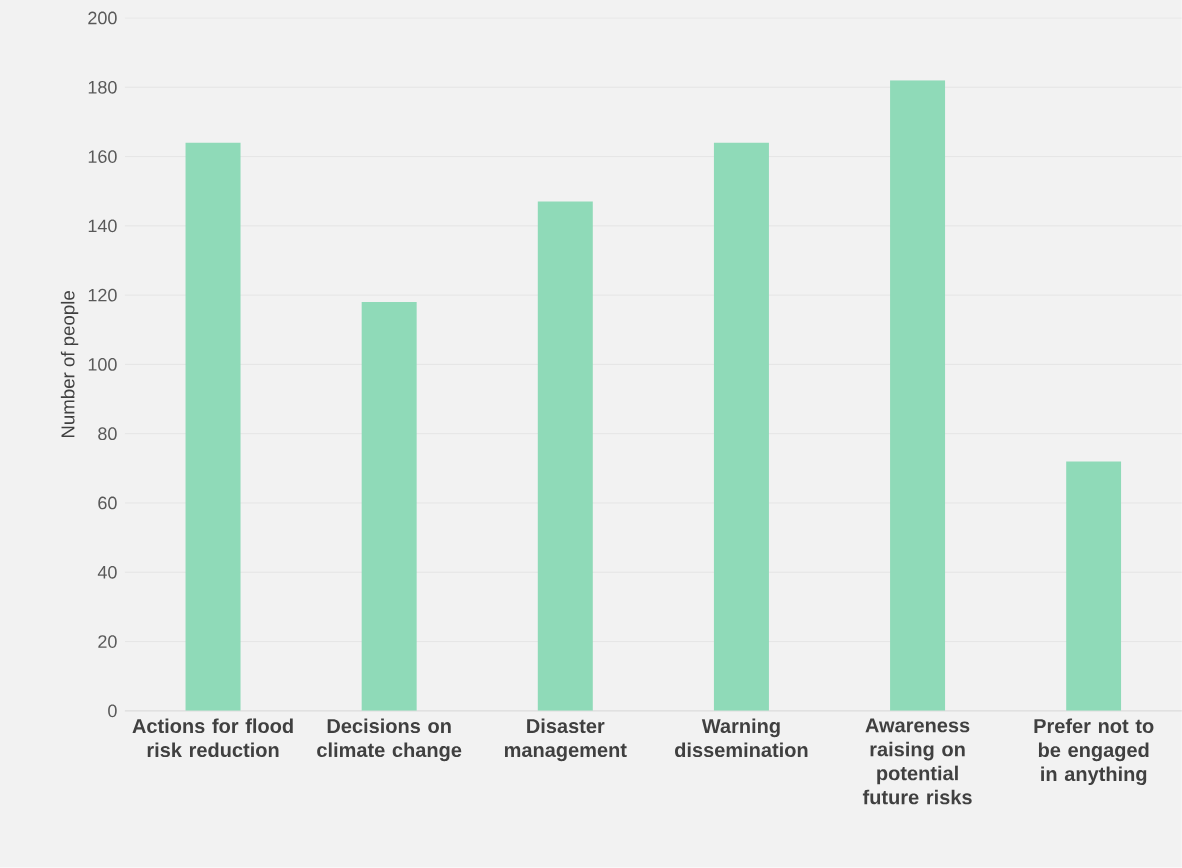 The height and width of the screenshot is (868, 1182). Describe the element at coordinates (107, 572) in the screenshot. I see `y-tick-label: 40` at that location.